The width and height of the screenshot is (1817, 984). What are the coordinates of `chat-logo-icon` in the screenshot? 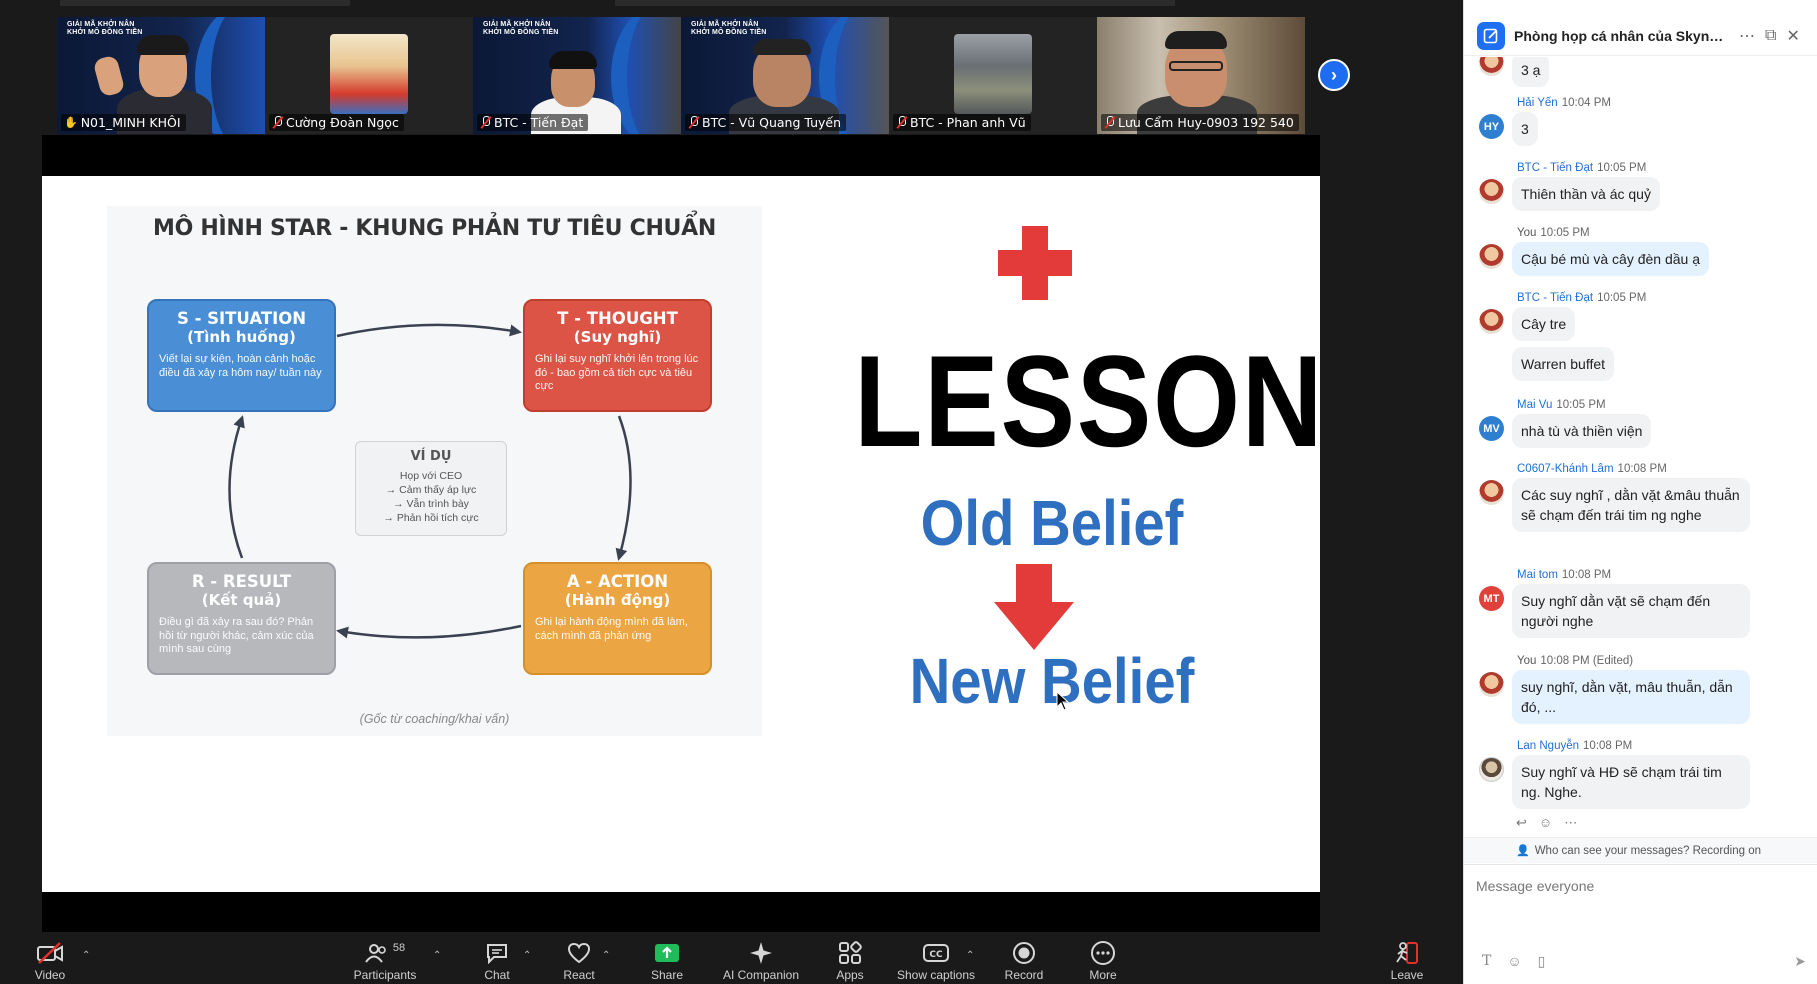 It's located at (1491, 35).